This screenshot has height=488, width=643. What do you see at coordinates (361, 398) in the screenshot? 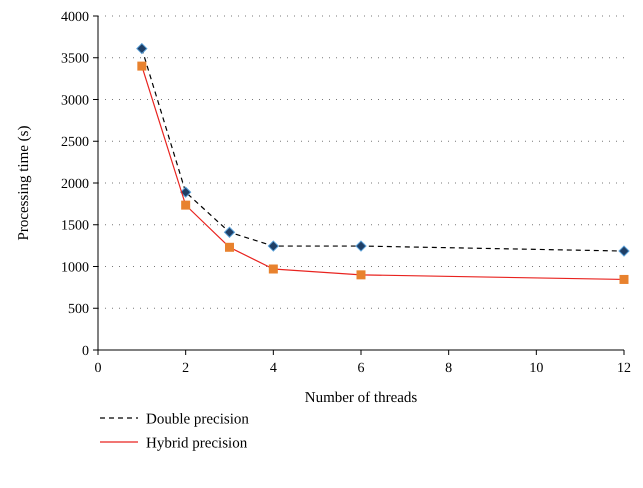
I see `x-axis-title: Number of threads` at bounding box center [361, 398].